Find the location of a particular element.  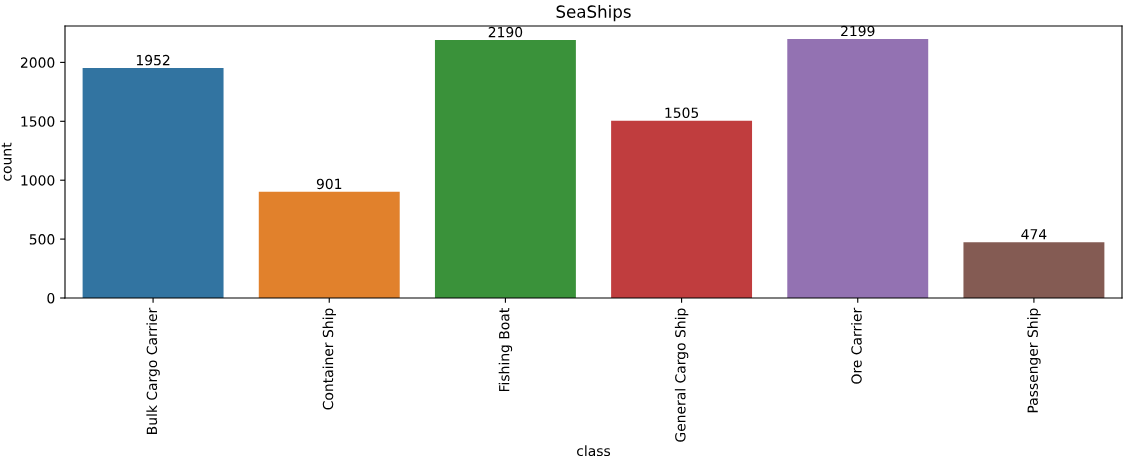

y-axis-title: count is located at coordinates (6, 161).